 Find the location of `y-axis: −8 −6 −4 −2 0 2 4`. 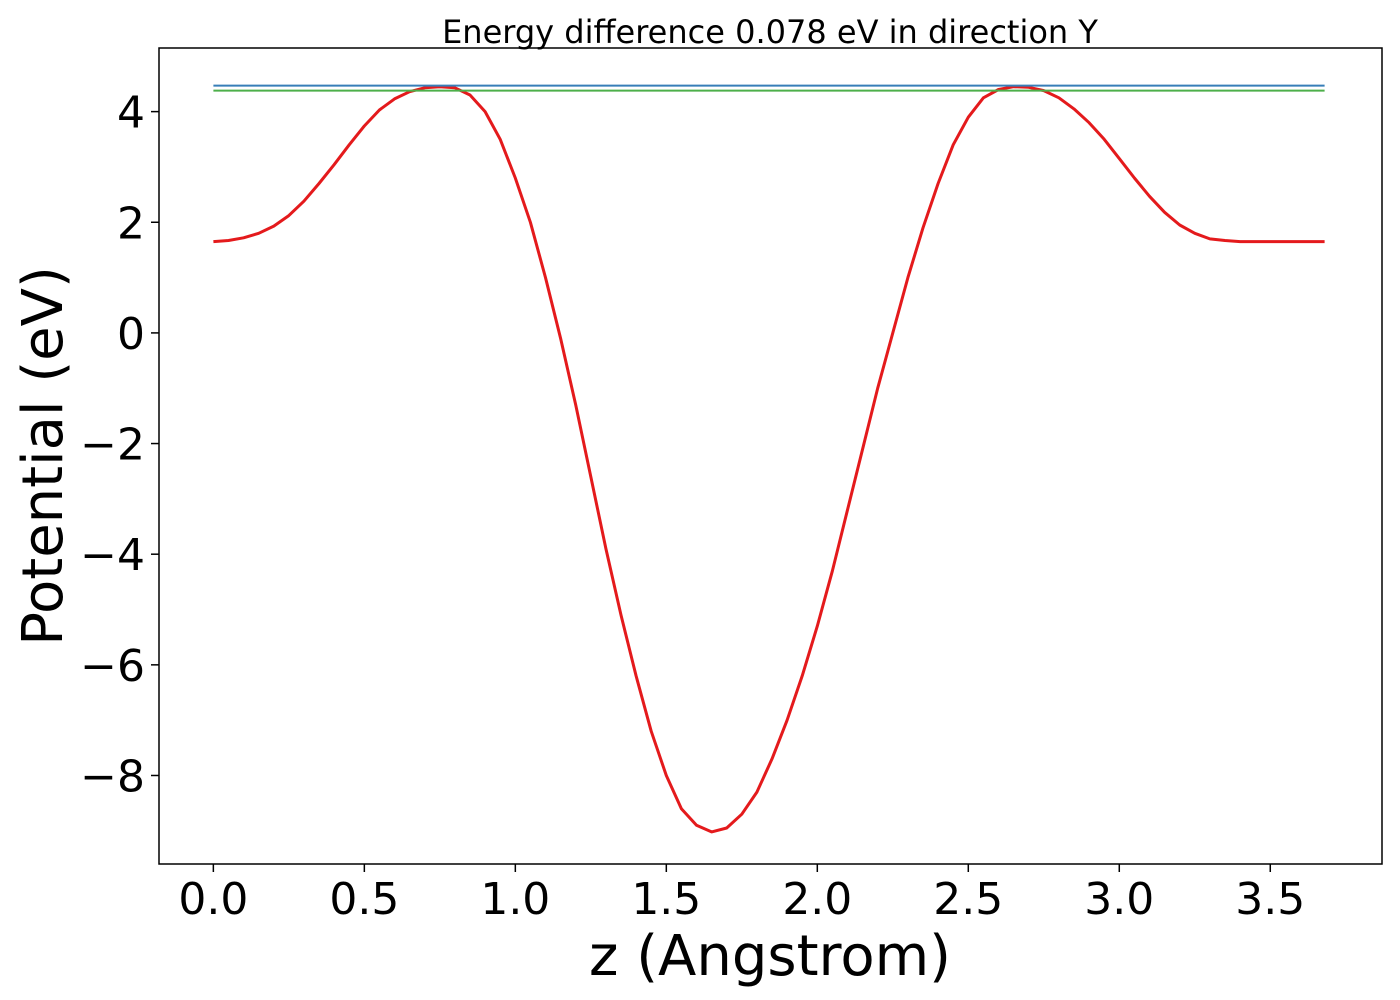

y-axis: −8 −6 −4 −2 0 2 4 is located at coordinates (119, 445).